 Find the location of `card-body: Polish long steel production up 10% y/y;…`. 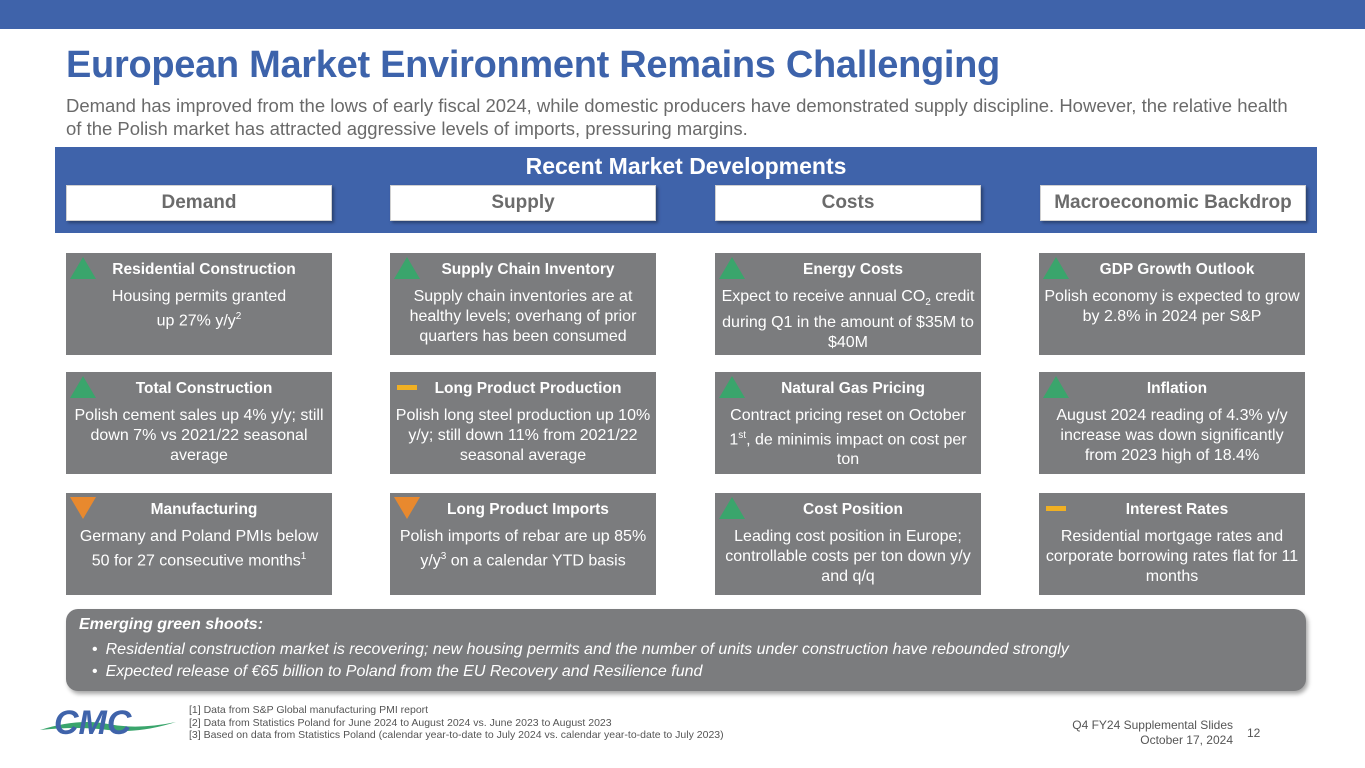

card-body: Polish long steel production up 10% y/y;… is located at coordinates (523, 435).